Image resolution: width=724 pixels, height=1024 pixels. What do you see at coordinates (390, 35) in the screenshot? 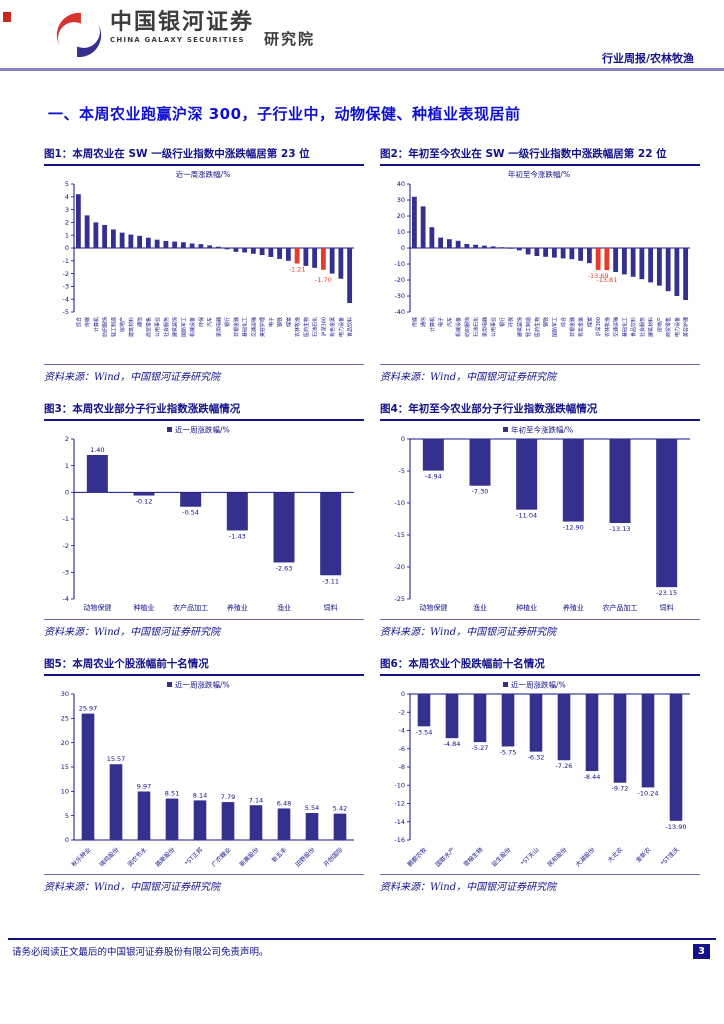
I see `brand: 中国银河证券 CHINA GALAXY SECURITIES 研究院` at bounding box center [390, 35].